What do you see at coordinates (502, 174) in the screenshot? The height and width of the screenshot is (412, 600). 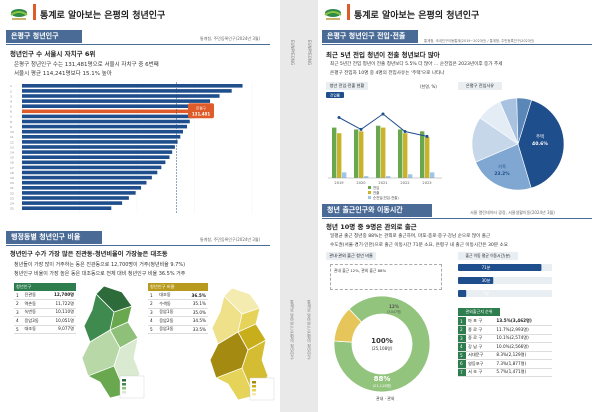 I see `slice-value: 23.2%` at bounding box center [502, 174].